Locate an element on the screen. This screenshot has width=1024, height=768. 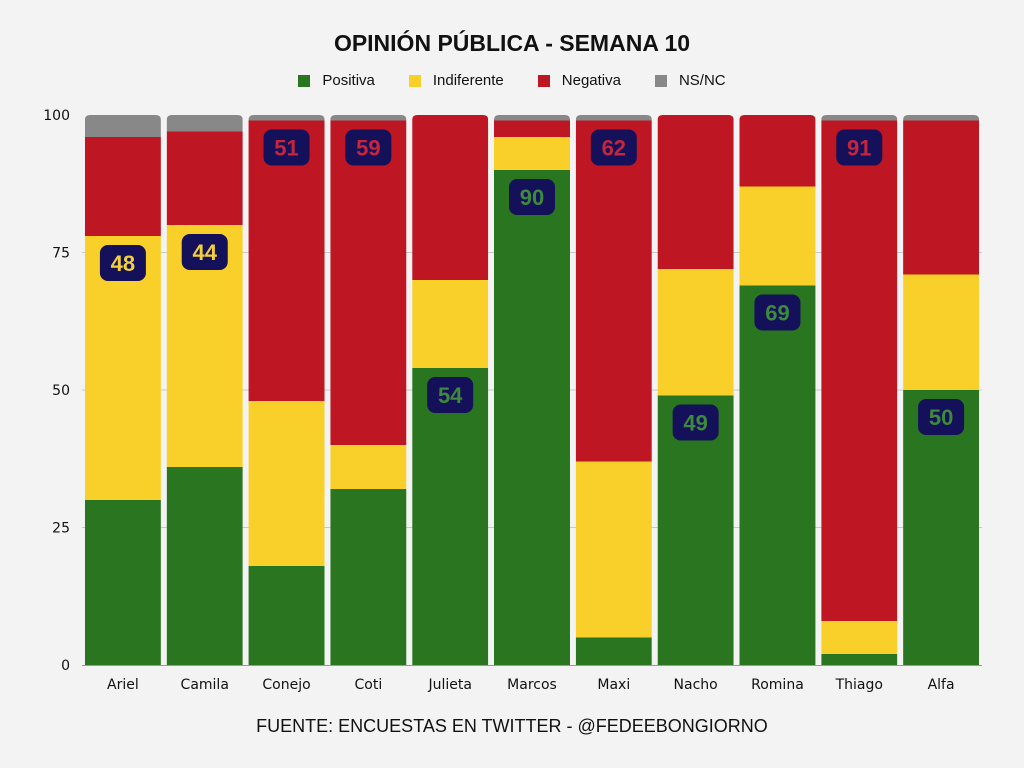
y-tick-label: 75 is located at coordinates (61, 254).